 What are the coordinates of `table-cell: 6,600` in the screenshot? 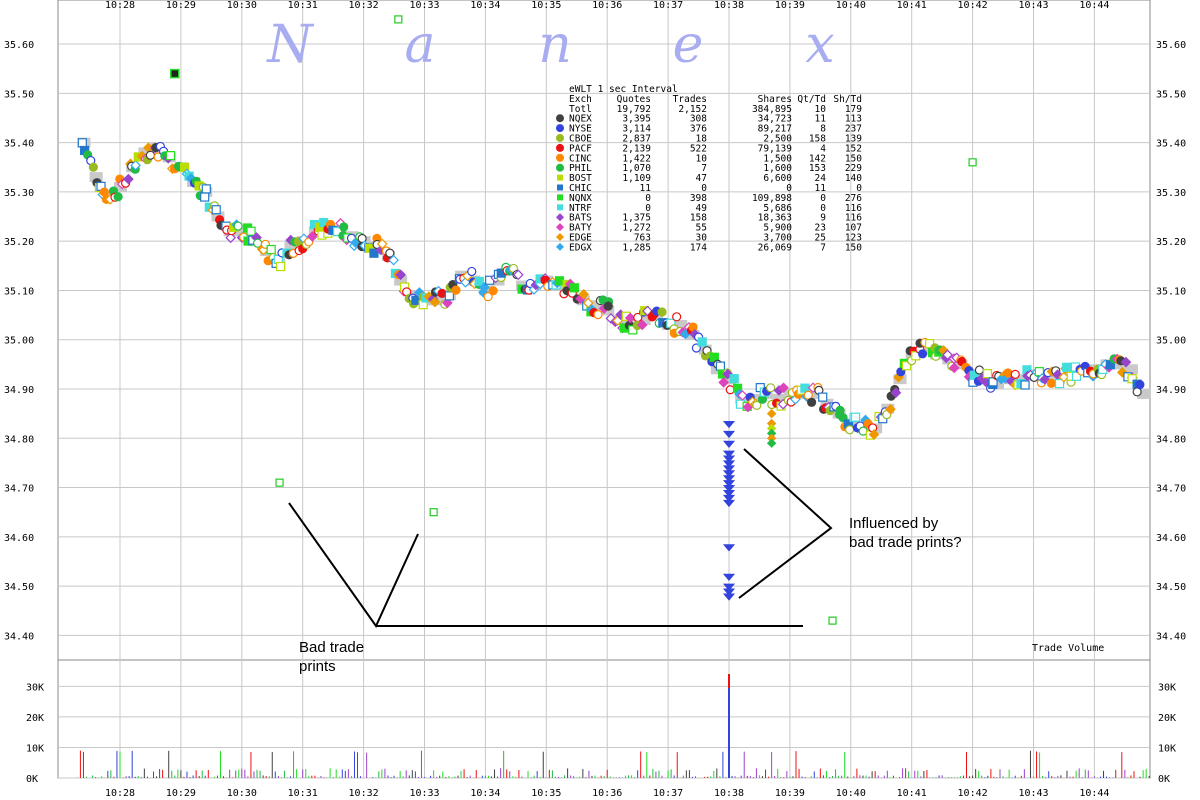 It's located at (777, 178).